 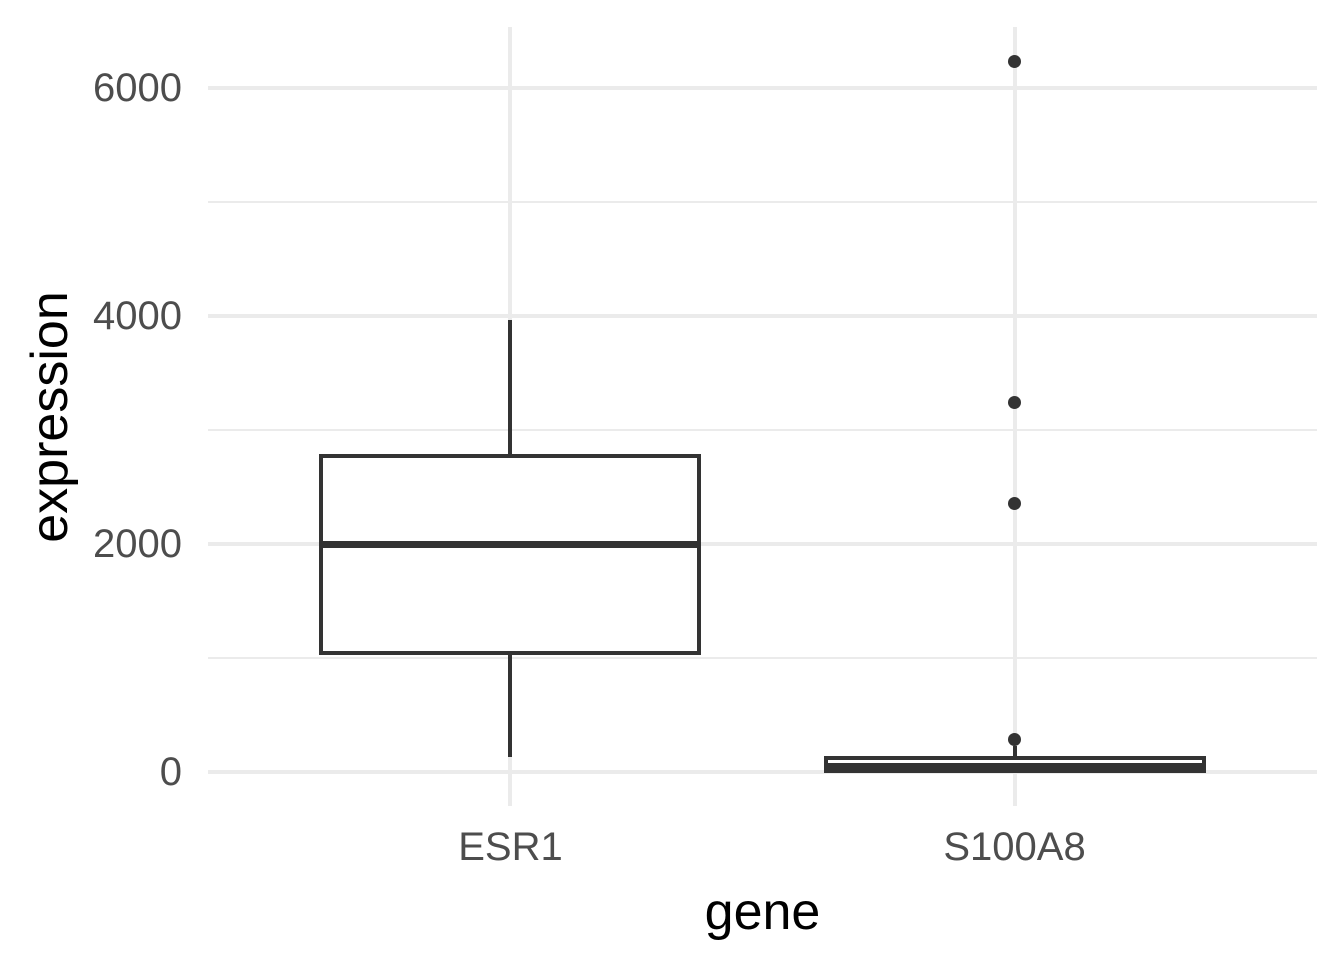 What do you see at coordinates (137, 88) in the screenshot?
I see `y-tick-label: 6000` at bounding box center [137, 88].